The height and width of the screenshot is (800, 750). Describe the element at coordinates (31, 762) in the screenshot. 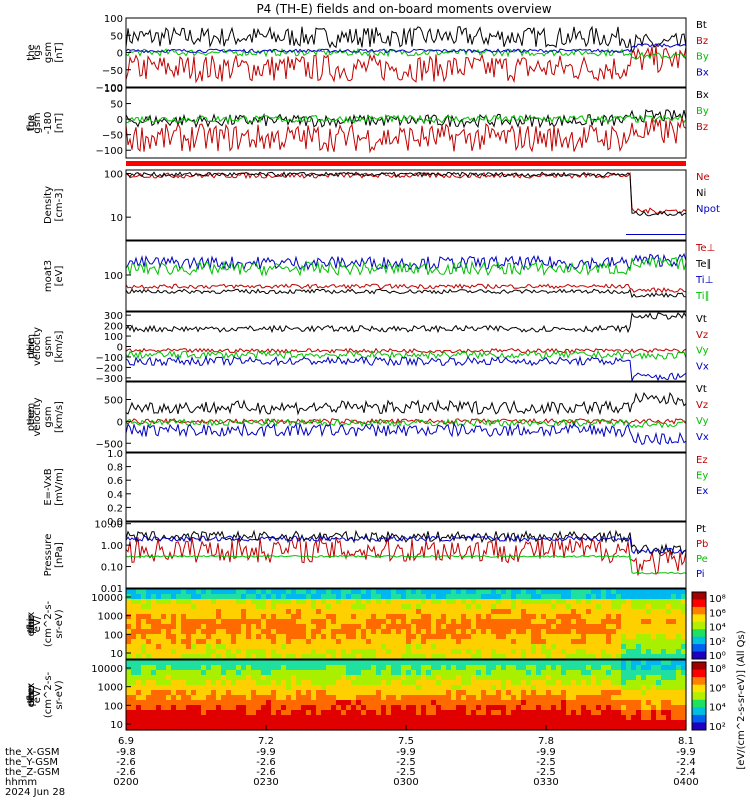

I see `ephem-label: the_Y-GSM` at that location.